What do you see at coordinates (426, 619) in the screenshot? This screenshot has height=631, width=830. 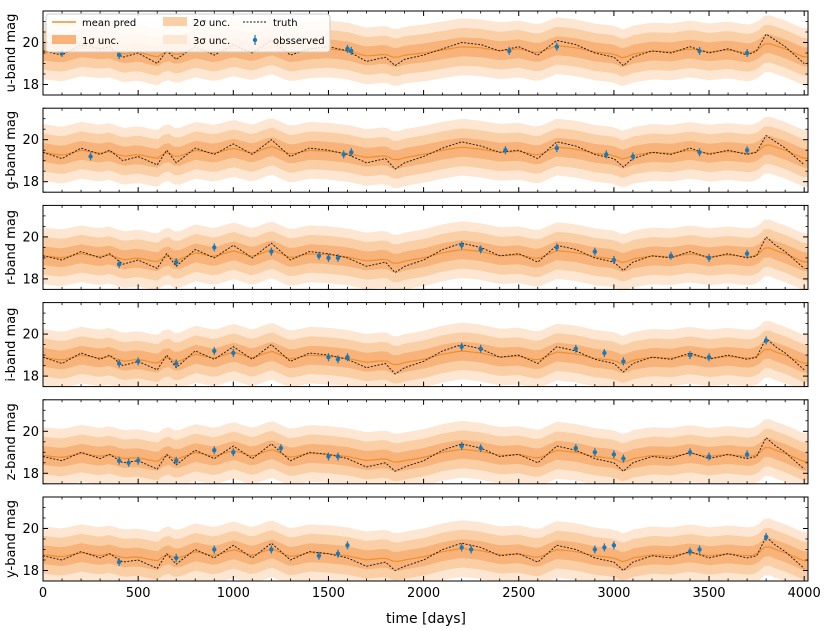 I see `x-axis-label: time [days]` at bounding box center [426, 619].